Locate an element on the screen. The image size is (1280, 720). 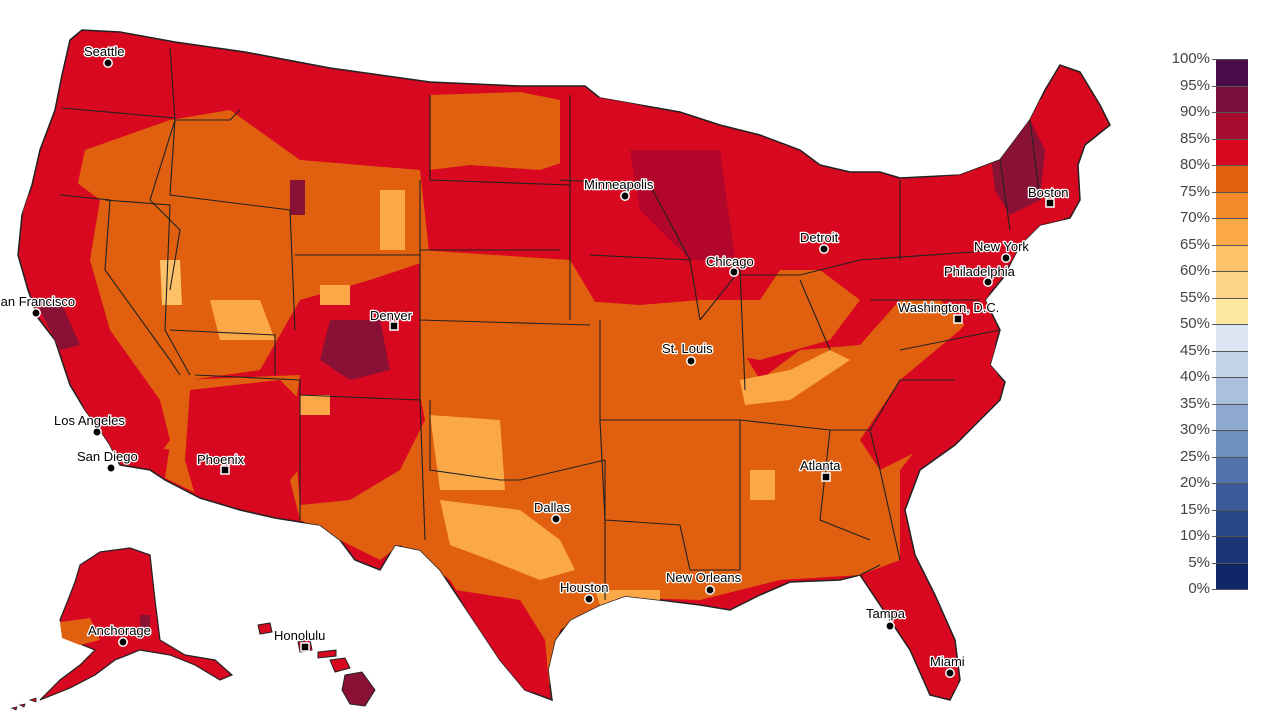
city-label: Tampa is located at coordinates (886, 613).